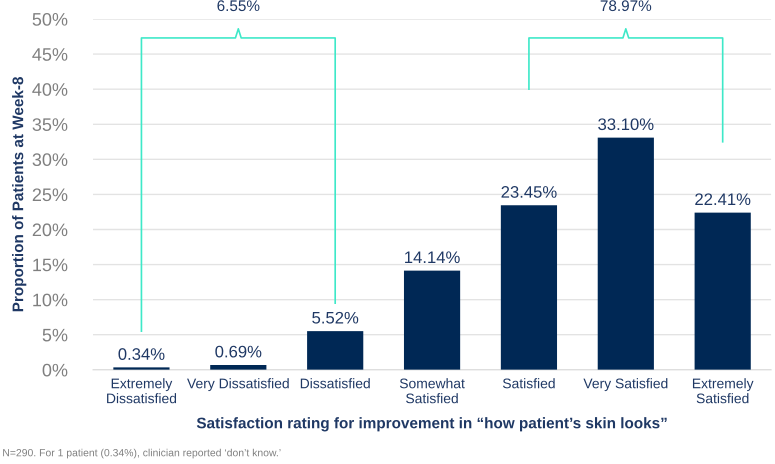 This screenshot has width=775, height=464. What do you see at coordinates (141, 354) in the screenshot?
I see `data-label: 0.34%` at bounding box center [141, 354].